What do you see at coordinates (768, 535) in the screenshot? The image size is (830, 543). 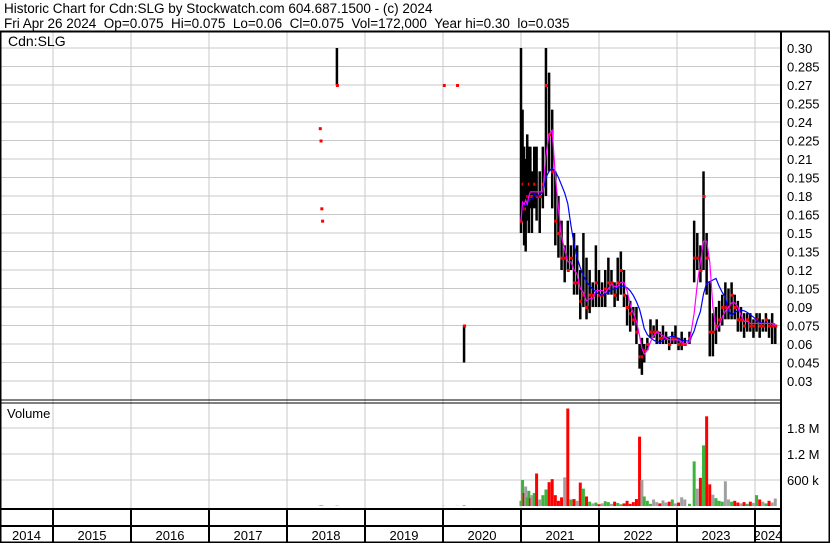 I see `year-label: 2024` at bounding box center [768, 535].